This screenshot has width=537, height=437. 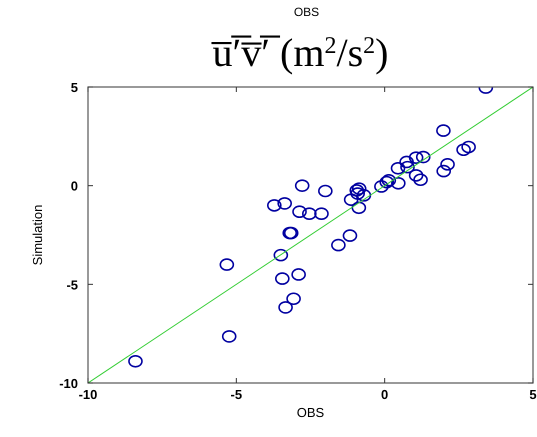 What do you see at coordinates (384, 394) in the screenshot?
I see `x-tick-label: 0` at bounding box center [384, 394].